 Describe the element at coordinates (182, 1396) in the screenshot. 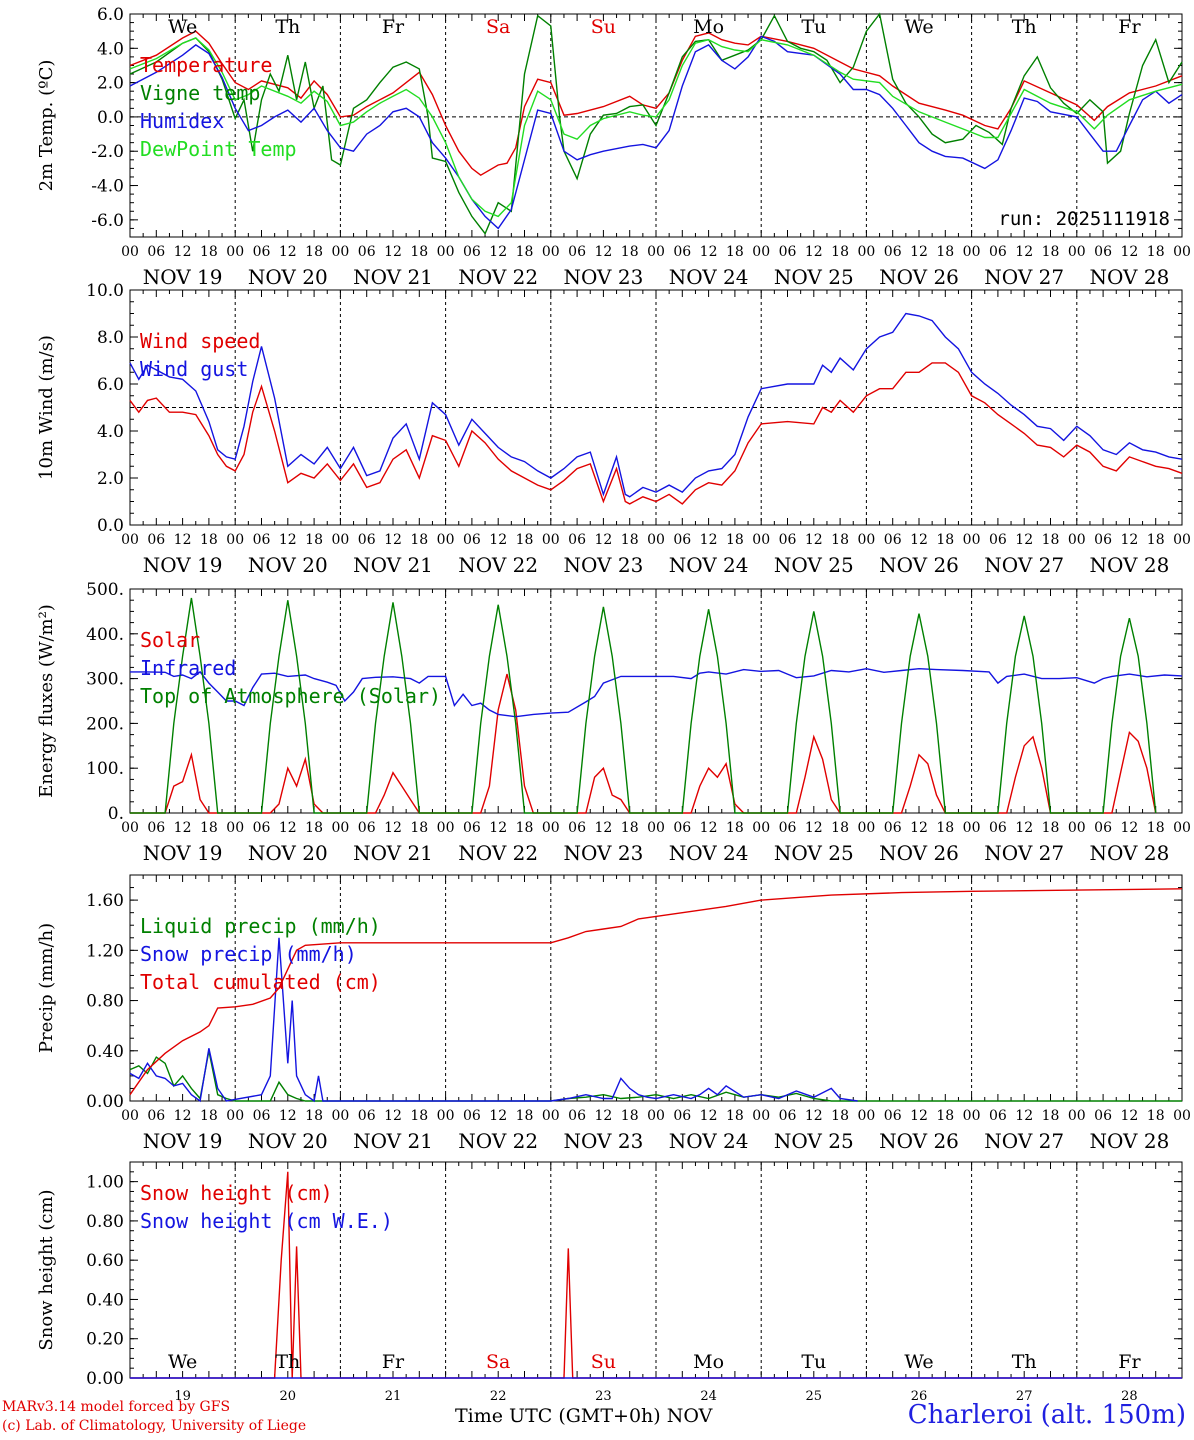

I see `day-number-label: 19` at that location.